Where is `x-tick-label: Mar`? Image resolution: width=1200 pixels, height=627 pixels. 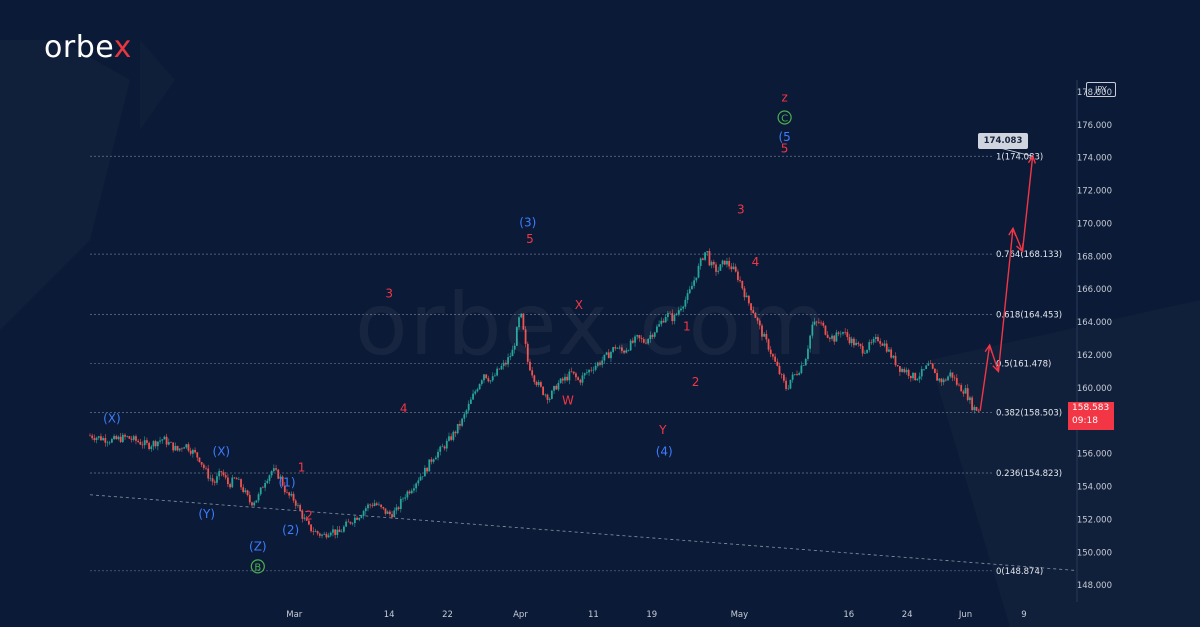 x-tick-label: Mar is located at coordinates (294, 615).